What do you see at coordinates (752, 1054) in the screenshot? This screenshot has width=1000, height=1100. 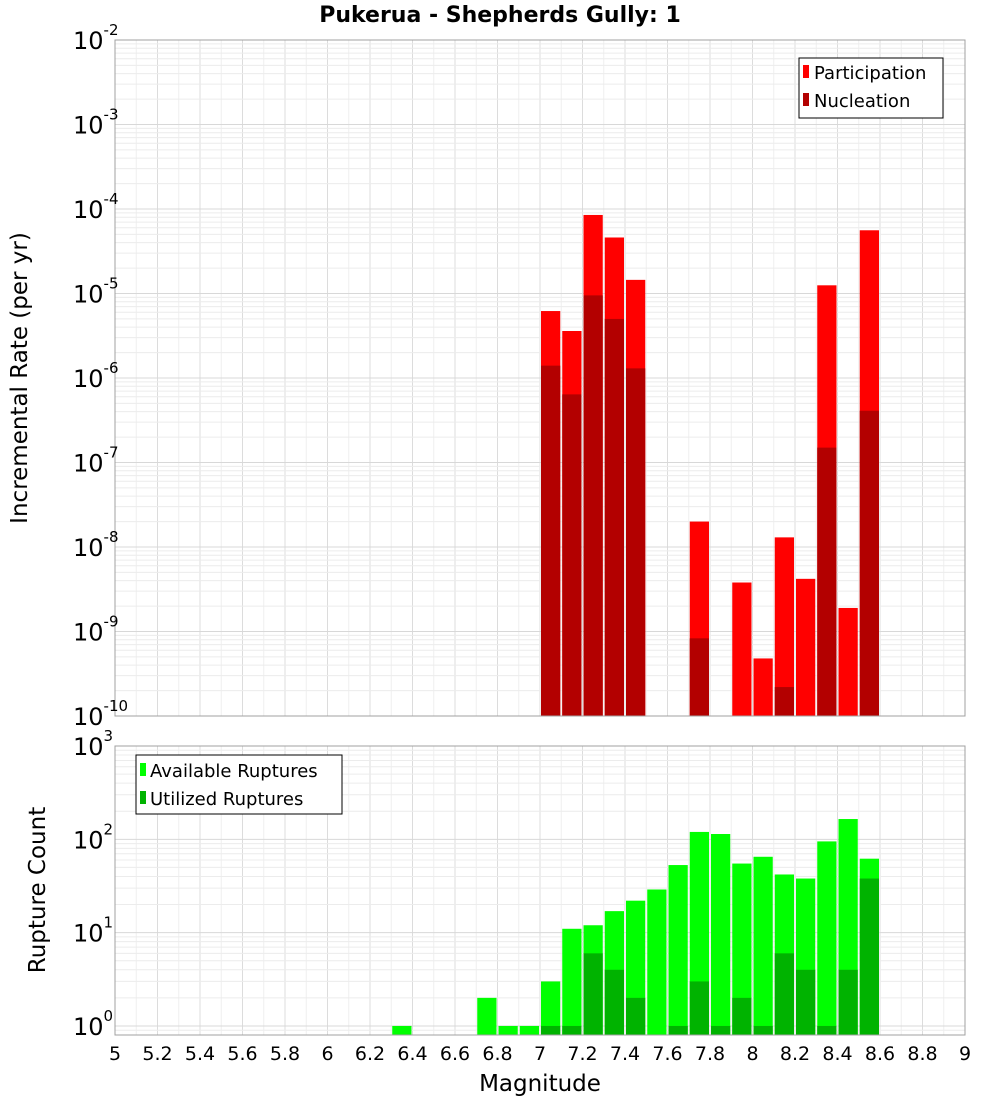 I see `x-tick-label: 8` at bounding box center [752, 1054].